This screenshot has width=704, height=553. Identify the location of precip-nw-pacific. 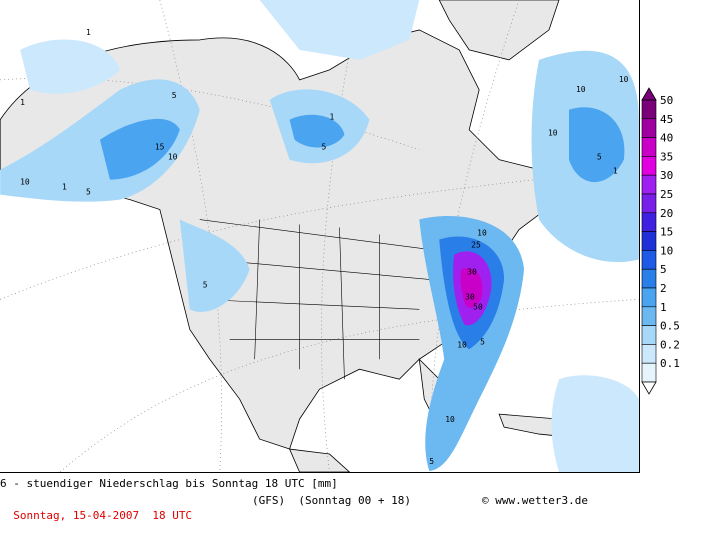
(100, 140).